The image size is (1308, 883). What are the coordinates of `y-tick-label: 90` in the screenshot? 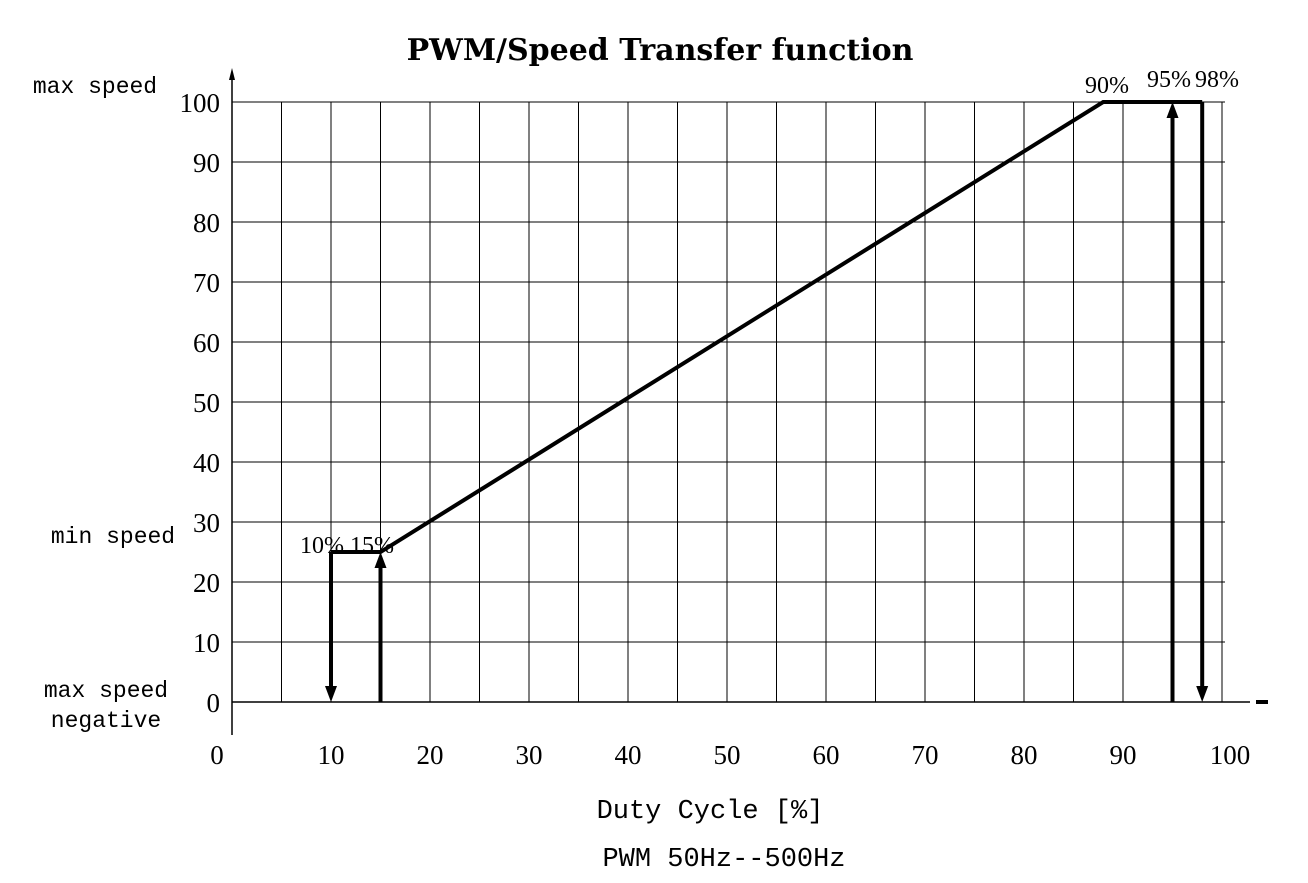 It's located at (206, 163).